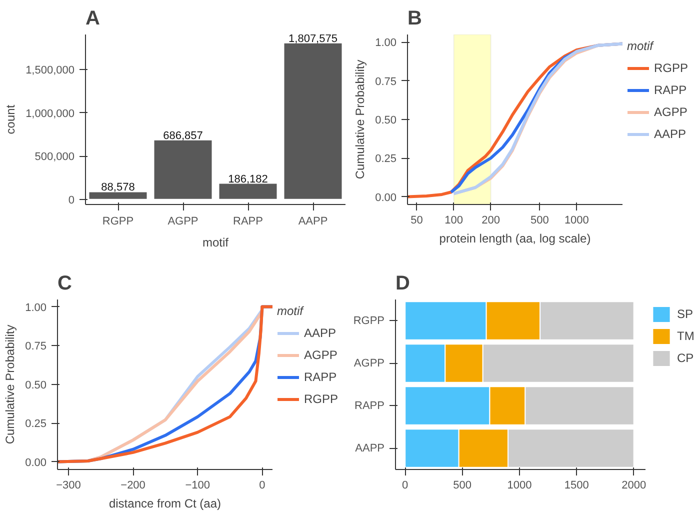 This screenshot has height=531, width=700. I want to click on y-tick-label: AGPP, so click(369, 363).